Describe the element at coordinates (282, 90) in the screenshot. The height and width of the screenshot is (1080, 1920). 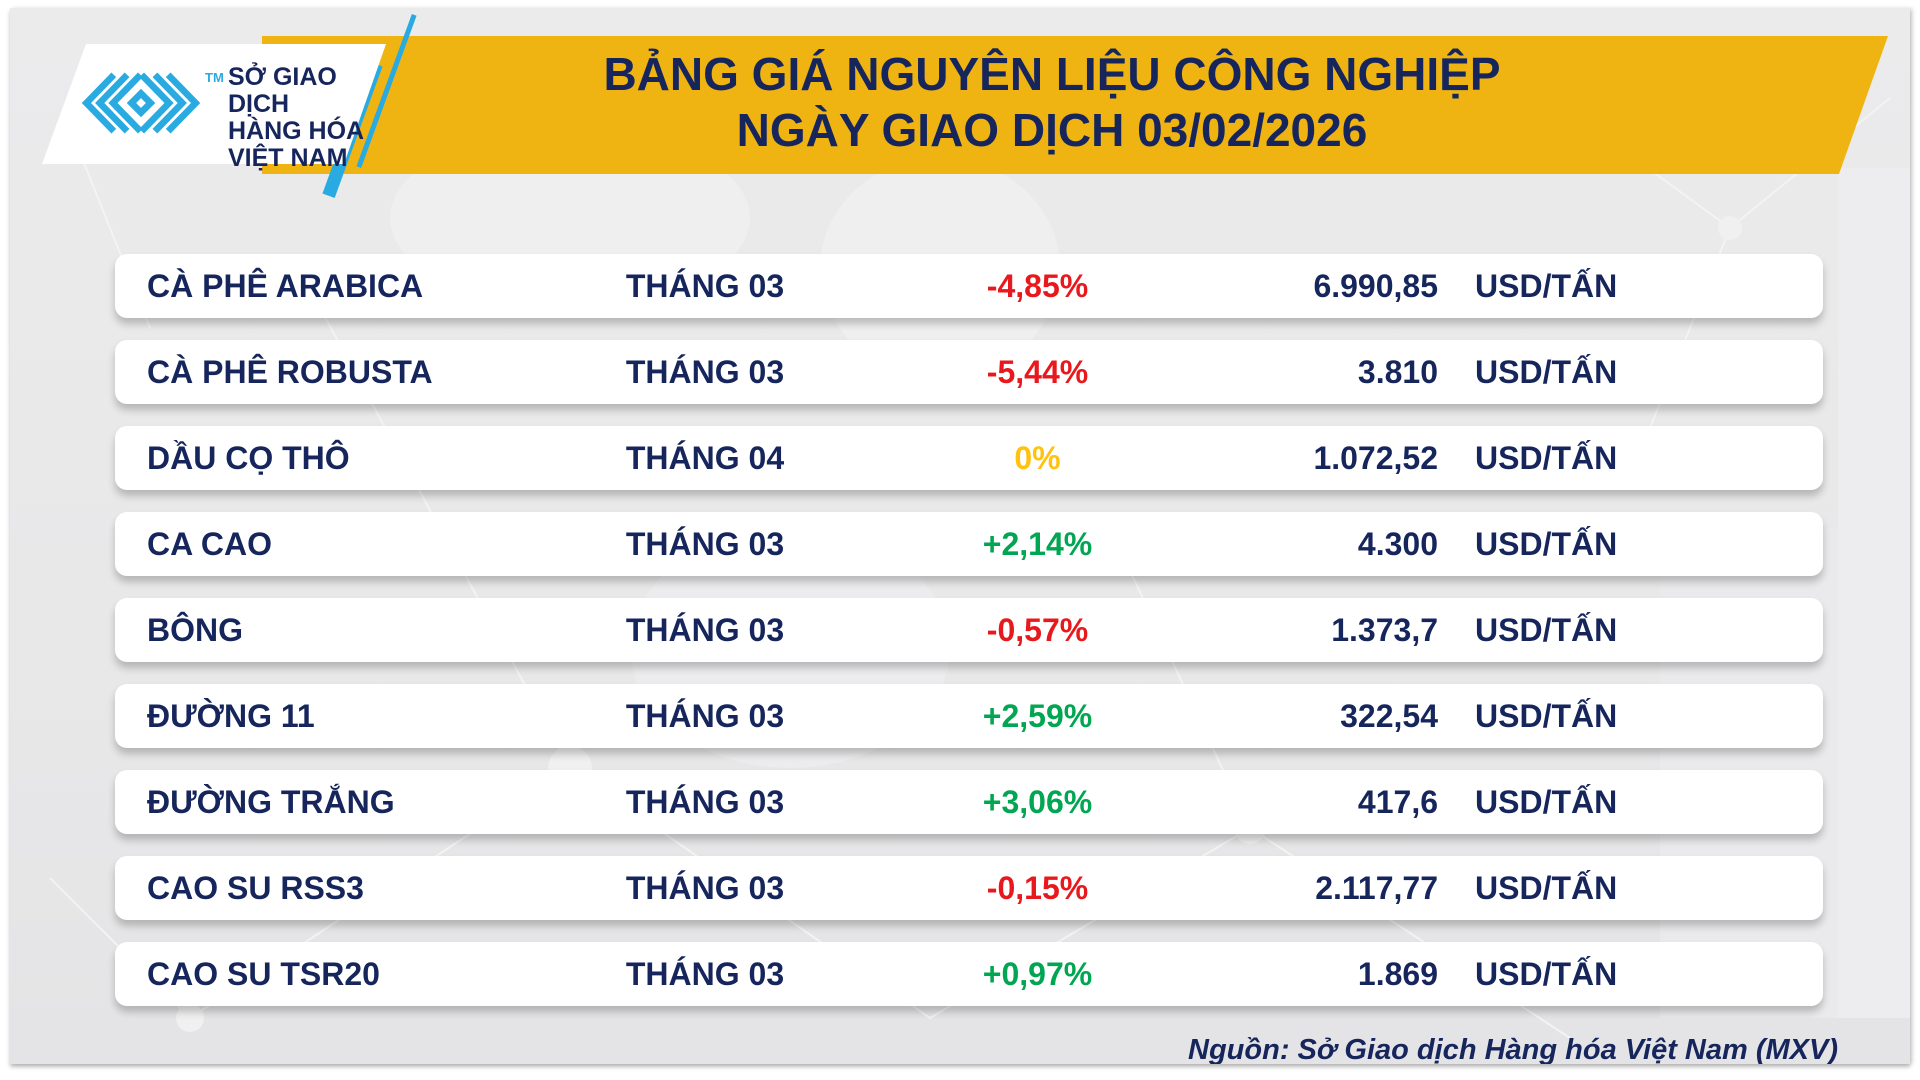
I see `exchange-name-line1: SỞ GIAO DỊCH` at that location.